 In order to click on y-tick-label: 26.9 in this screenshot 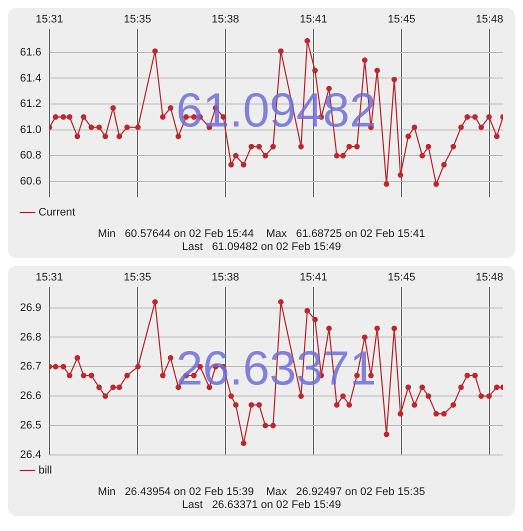, I will do `click(31, 308)`.